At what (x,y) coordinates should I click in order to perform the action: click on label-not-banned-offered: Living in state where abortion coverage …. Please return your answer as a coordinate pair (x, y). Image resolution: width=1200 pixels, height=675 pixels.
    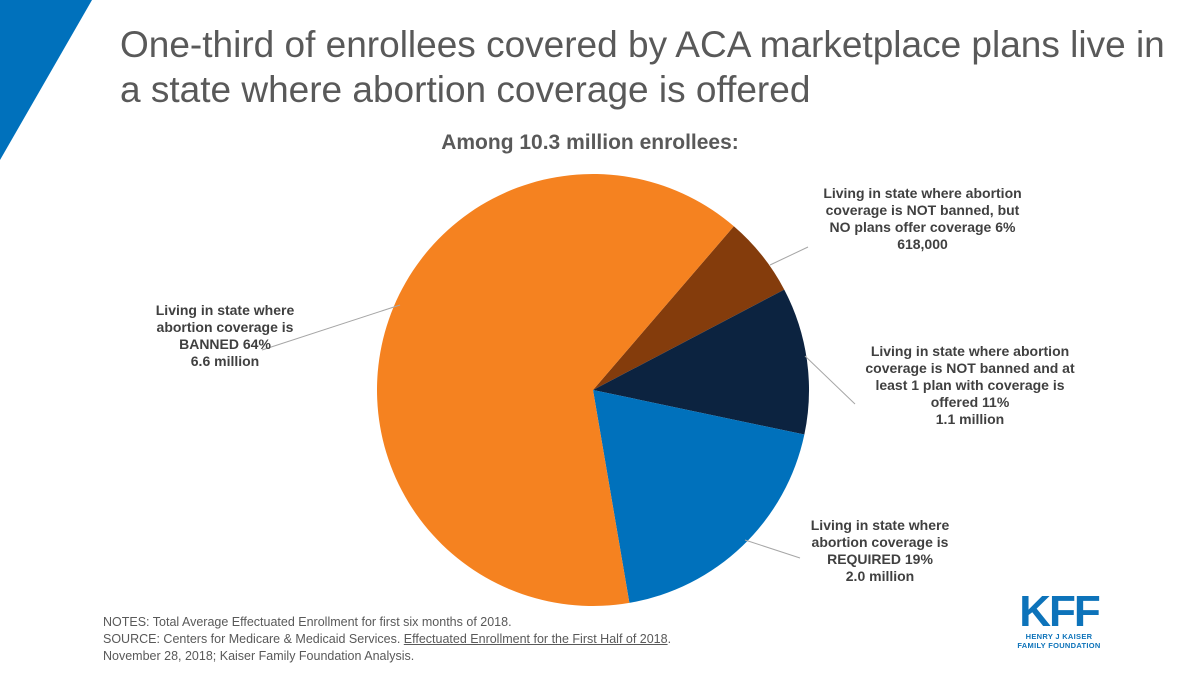
    Looking at the image, I should click on (970, 385).